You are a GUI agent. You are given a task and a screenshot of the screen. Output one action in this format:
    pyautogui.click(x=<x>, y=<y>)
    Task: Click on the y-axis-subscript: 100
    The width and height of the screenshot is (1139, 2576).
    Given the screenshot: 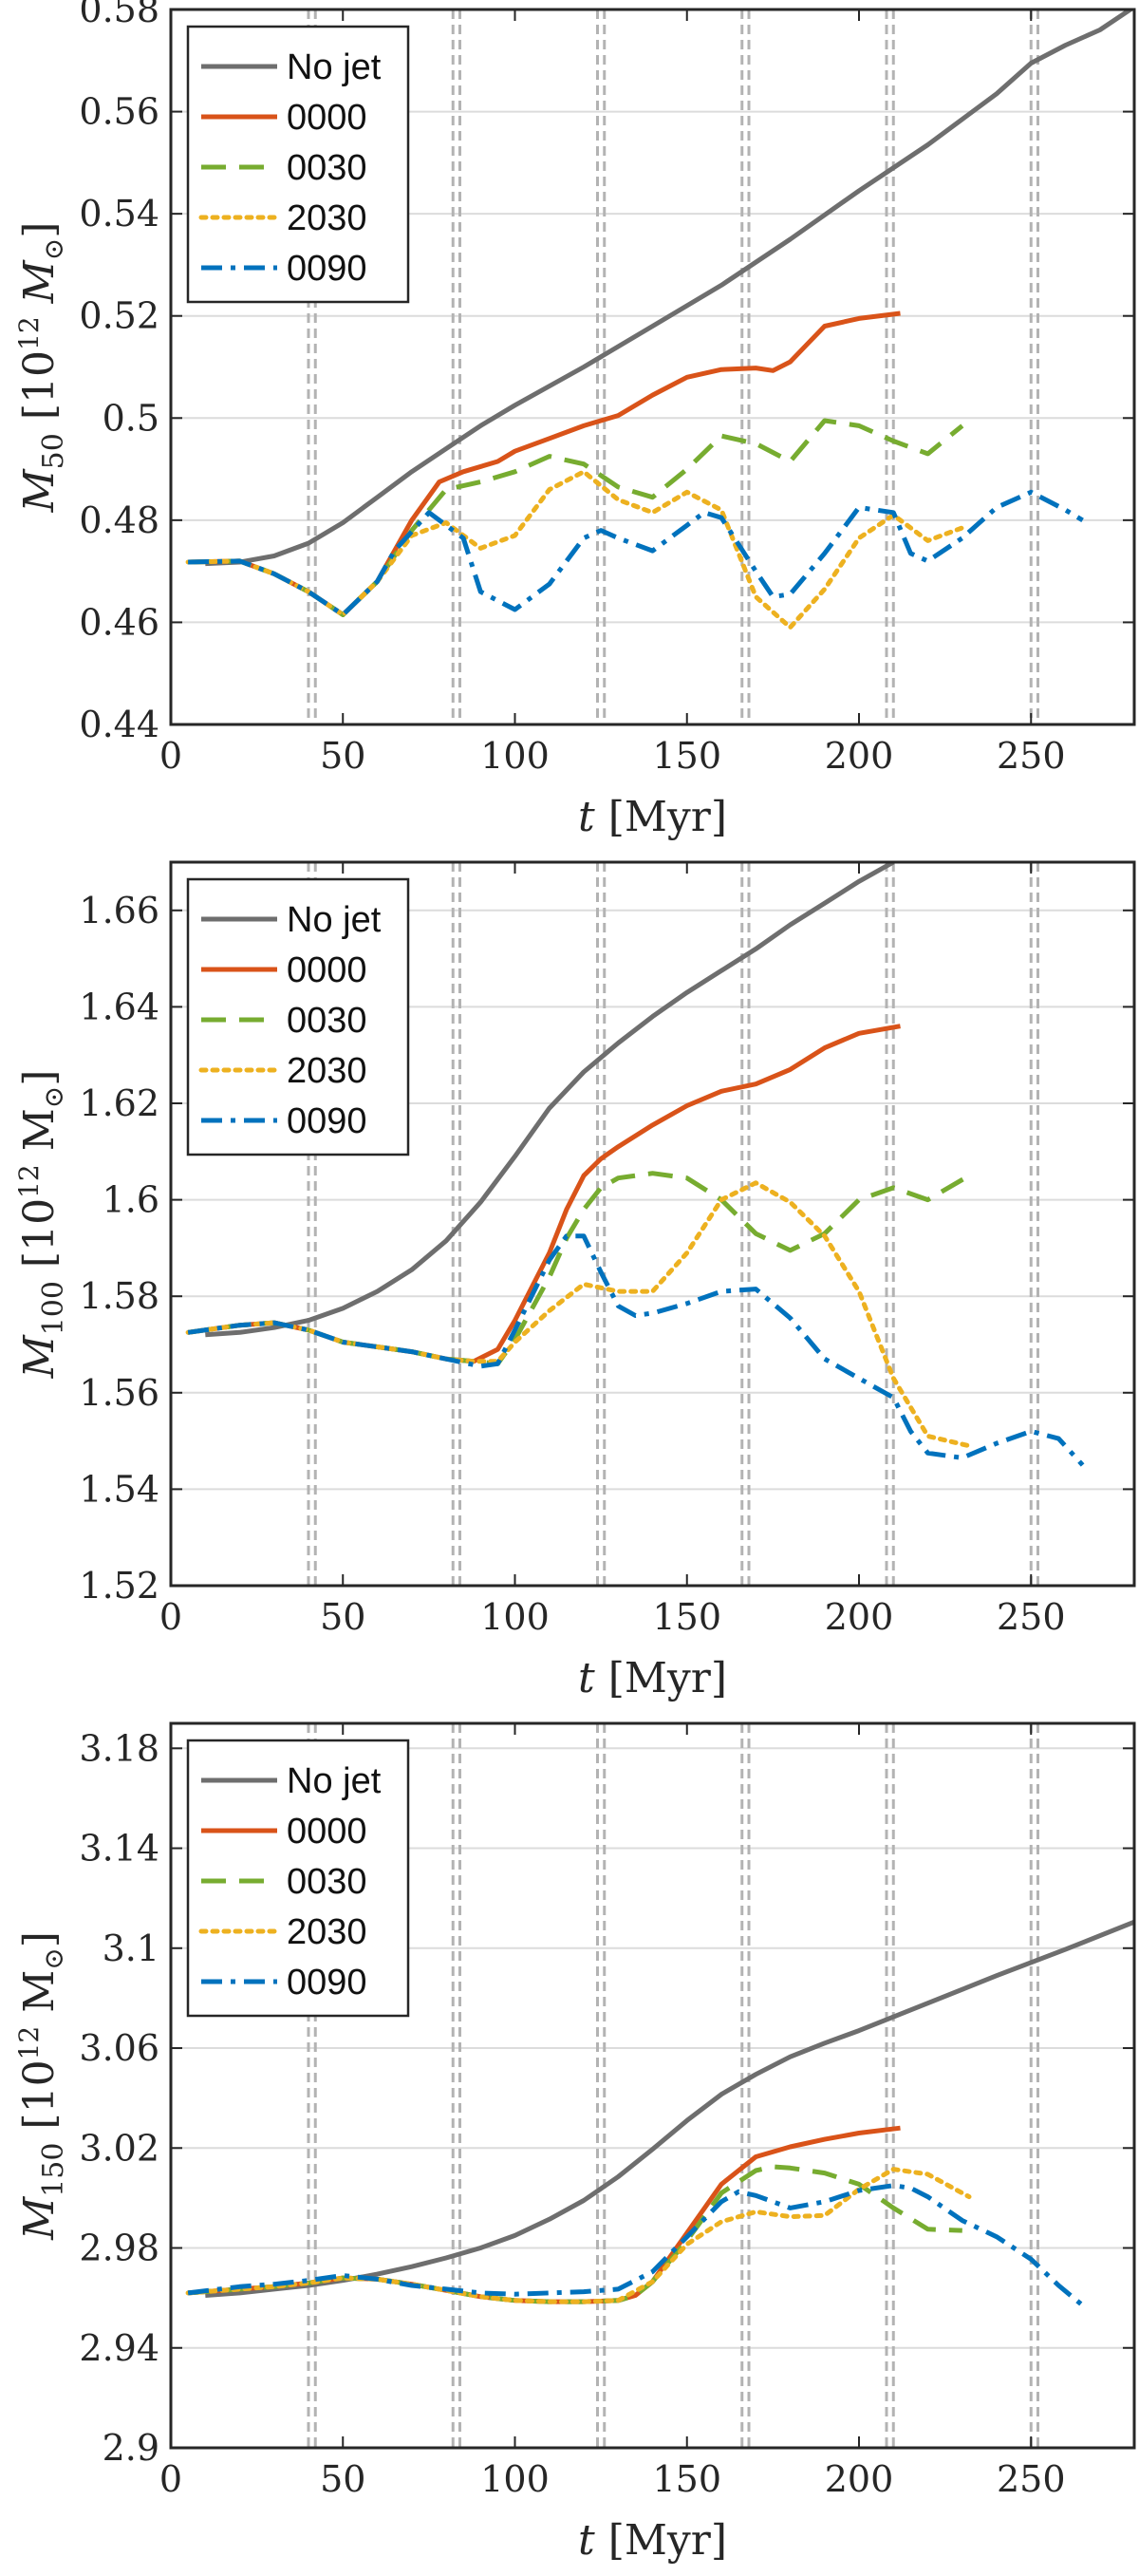 What is the action you would take?
    pyautogui.click(x=53, y=1308)
    